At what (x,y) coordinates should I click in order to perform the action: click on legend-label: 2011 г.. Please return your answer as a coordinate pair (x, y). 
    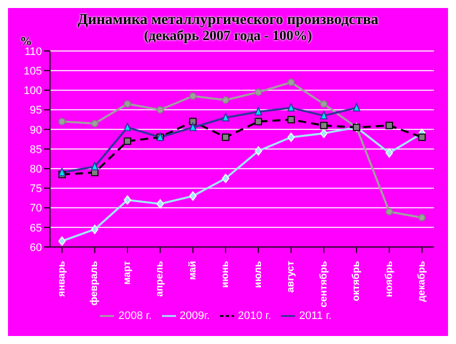
    Looking at the image, I should click on (315, 316).